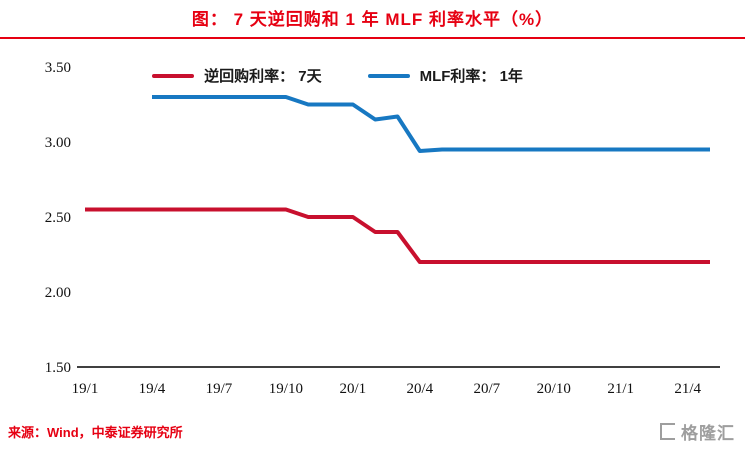 The width and height of the screenshot is (745, 454). Describe the element at coordinates (58, 293) in the screenshot. I see `y-axis-tick-label: 2.00` at that location.